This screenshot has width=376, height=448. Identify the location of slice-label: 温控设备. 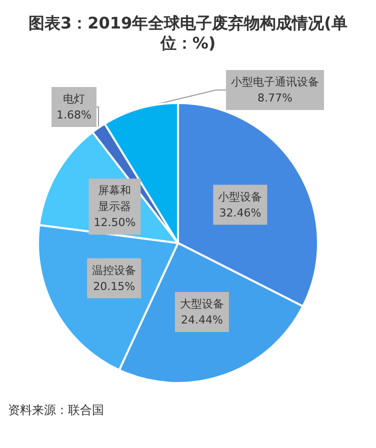
(114, 270).